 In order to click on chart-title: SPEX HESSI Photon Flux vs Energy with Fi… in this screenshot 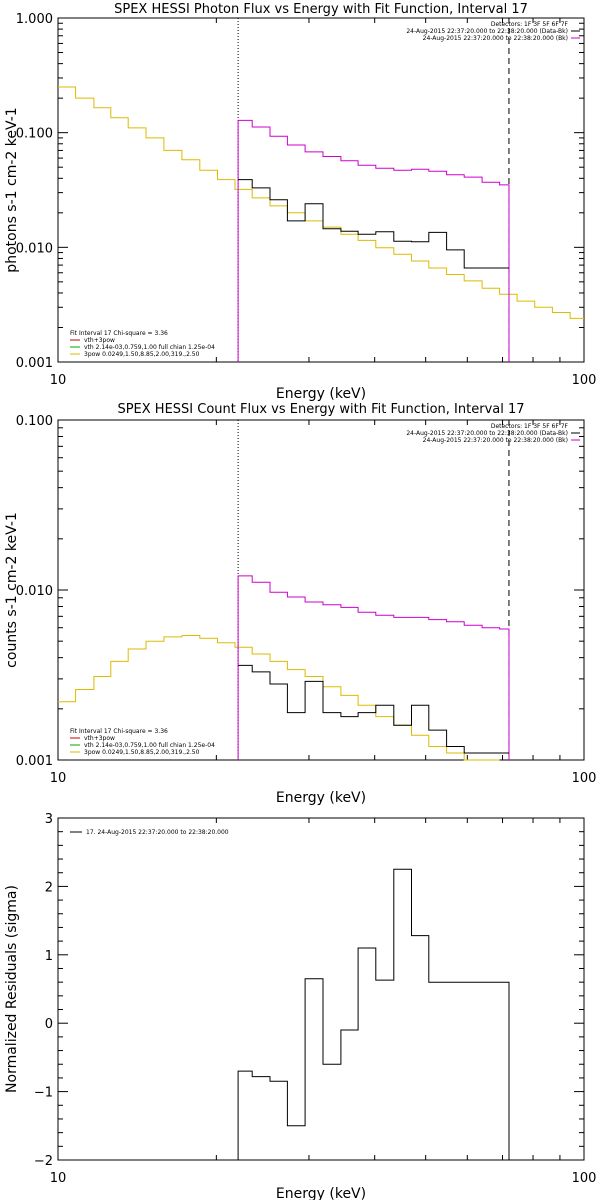, I will do `click(321, 9)`.